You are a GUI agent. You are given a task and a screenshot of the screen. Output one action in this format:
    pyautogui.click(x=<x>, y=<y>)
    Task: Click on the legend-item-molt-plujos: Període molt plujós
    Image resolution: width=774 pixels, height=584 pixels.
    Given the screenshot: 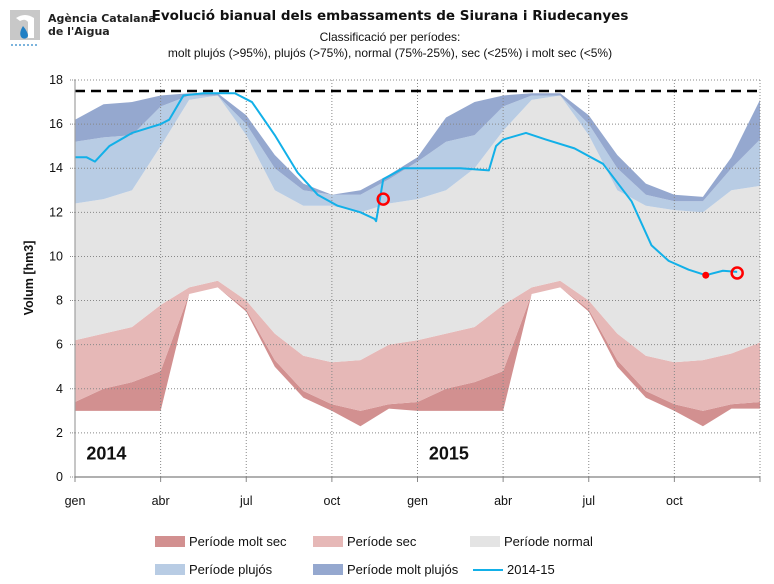 What is the action you would take?
    pyautogui.click(x=385, y=569)
    